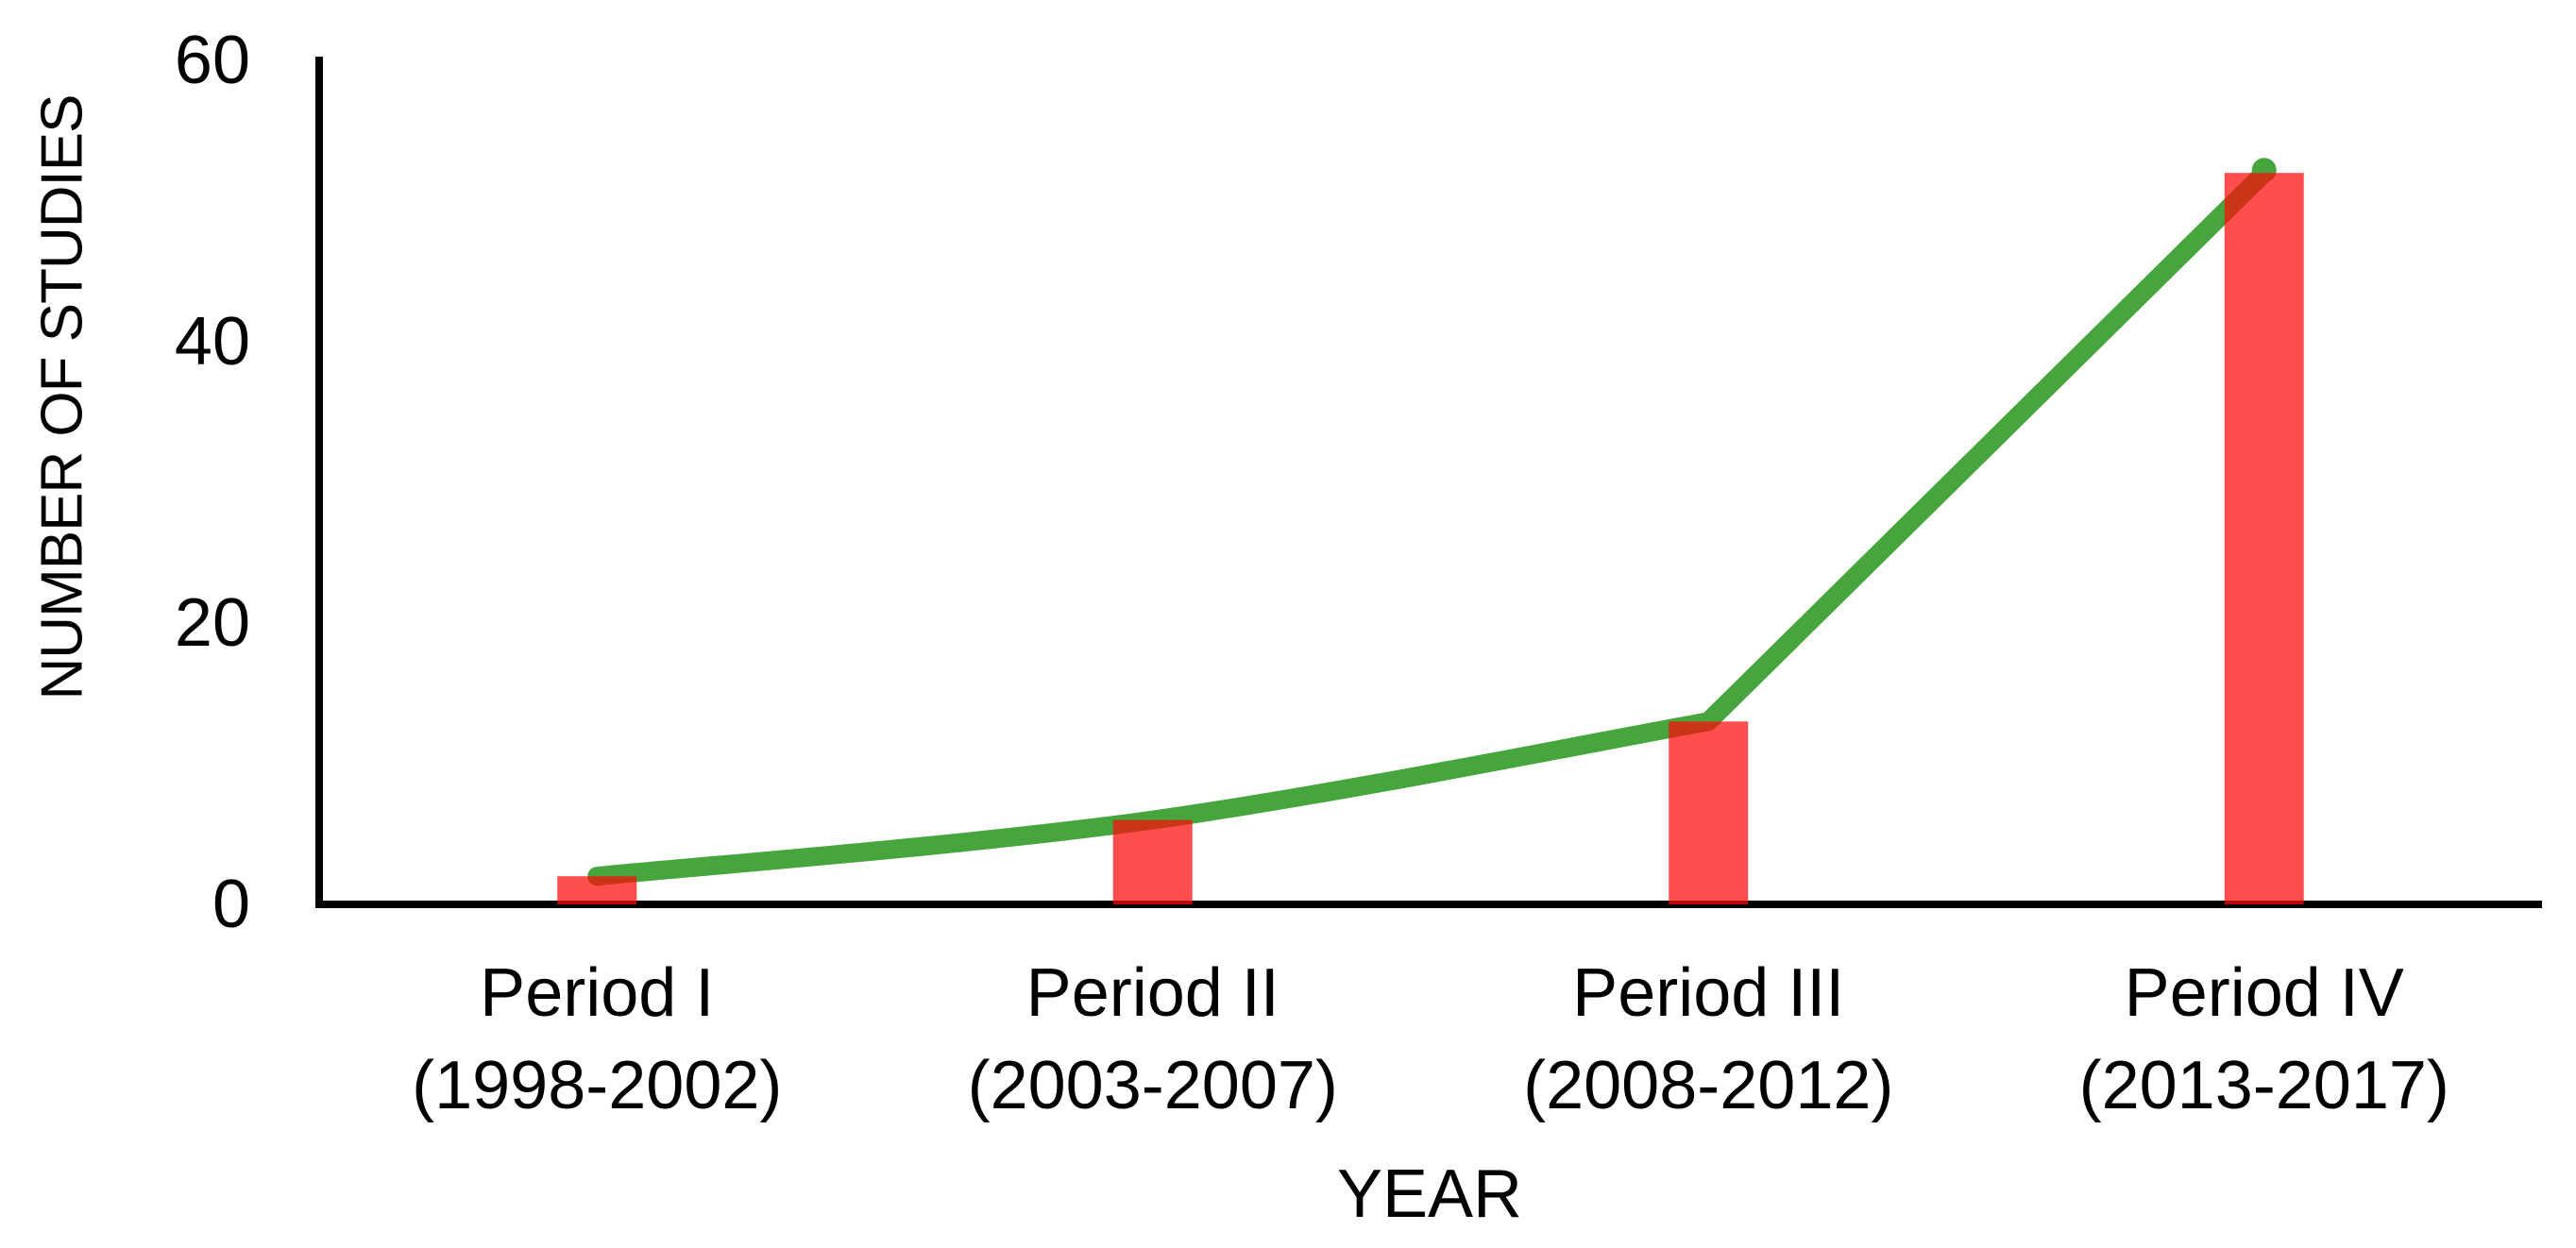 The image size is (2576, 1248). I want to click on bar-period-iii, so click(1709, 812).